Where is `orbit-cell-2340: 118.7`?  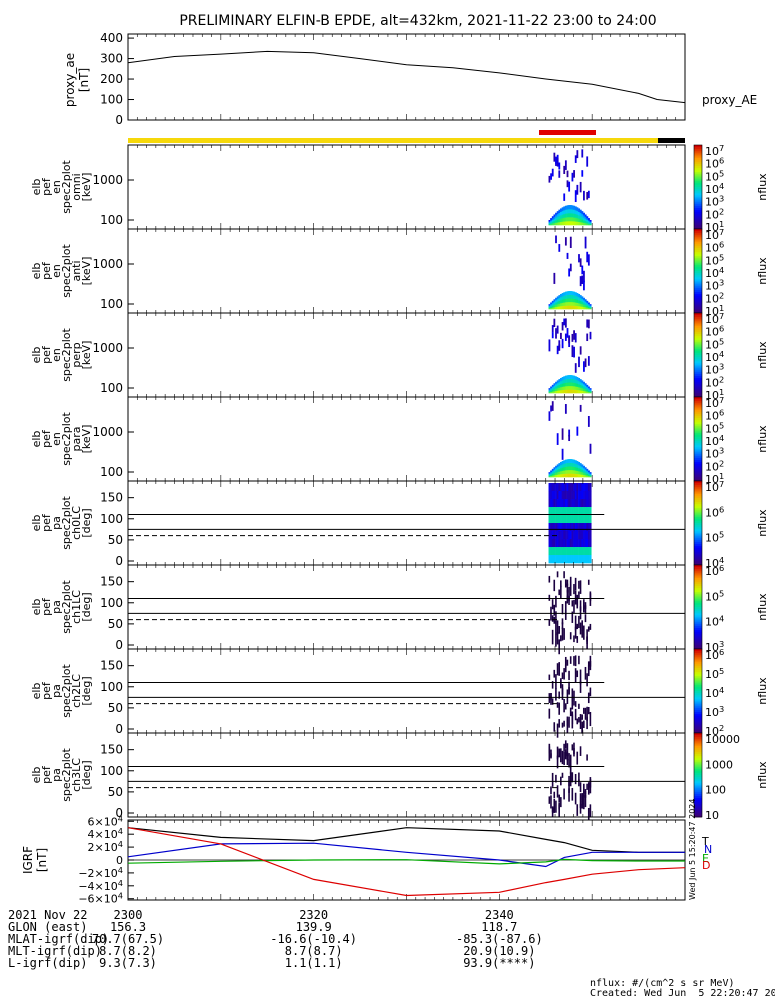 orbit-cell-2340: 118.7 is located at coordinates (499, 927).